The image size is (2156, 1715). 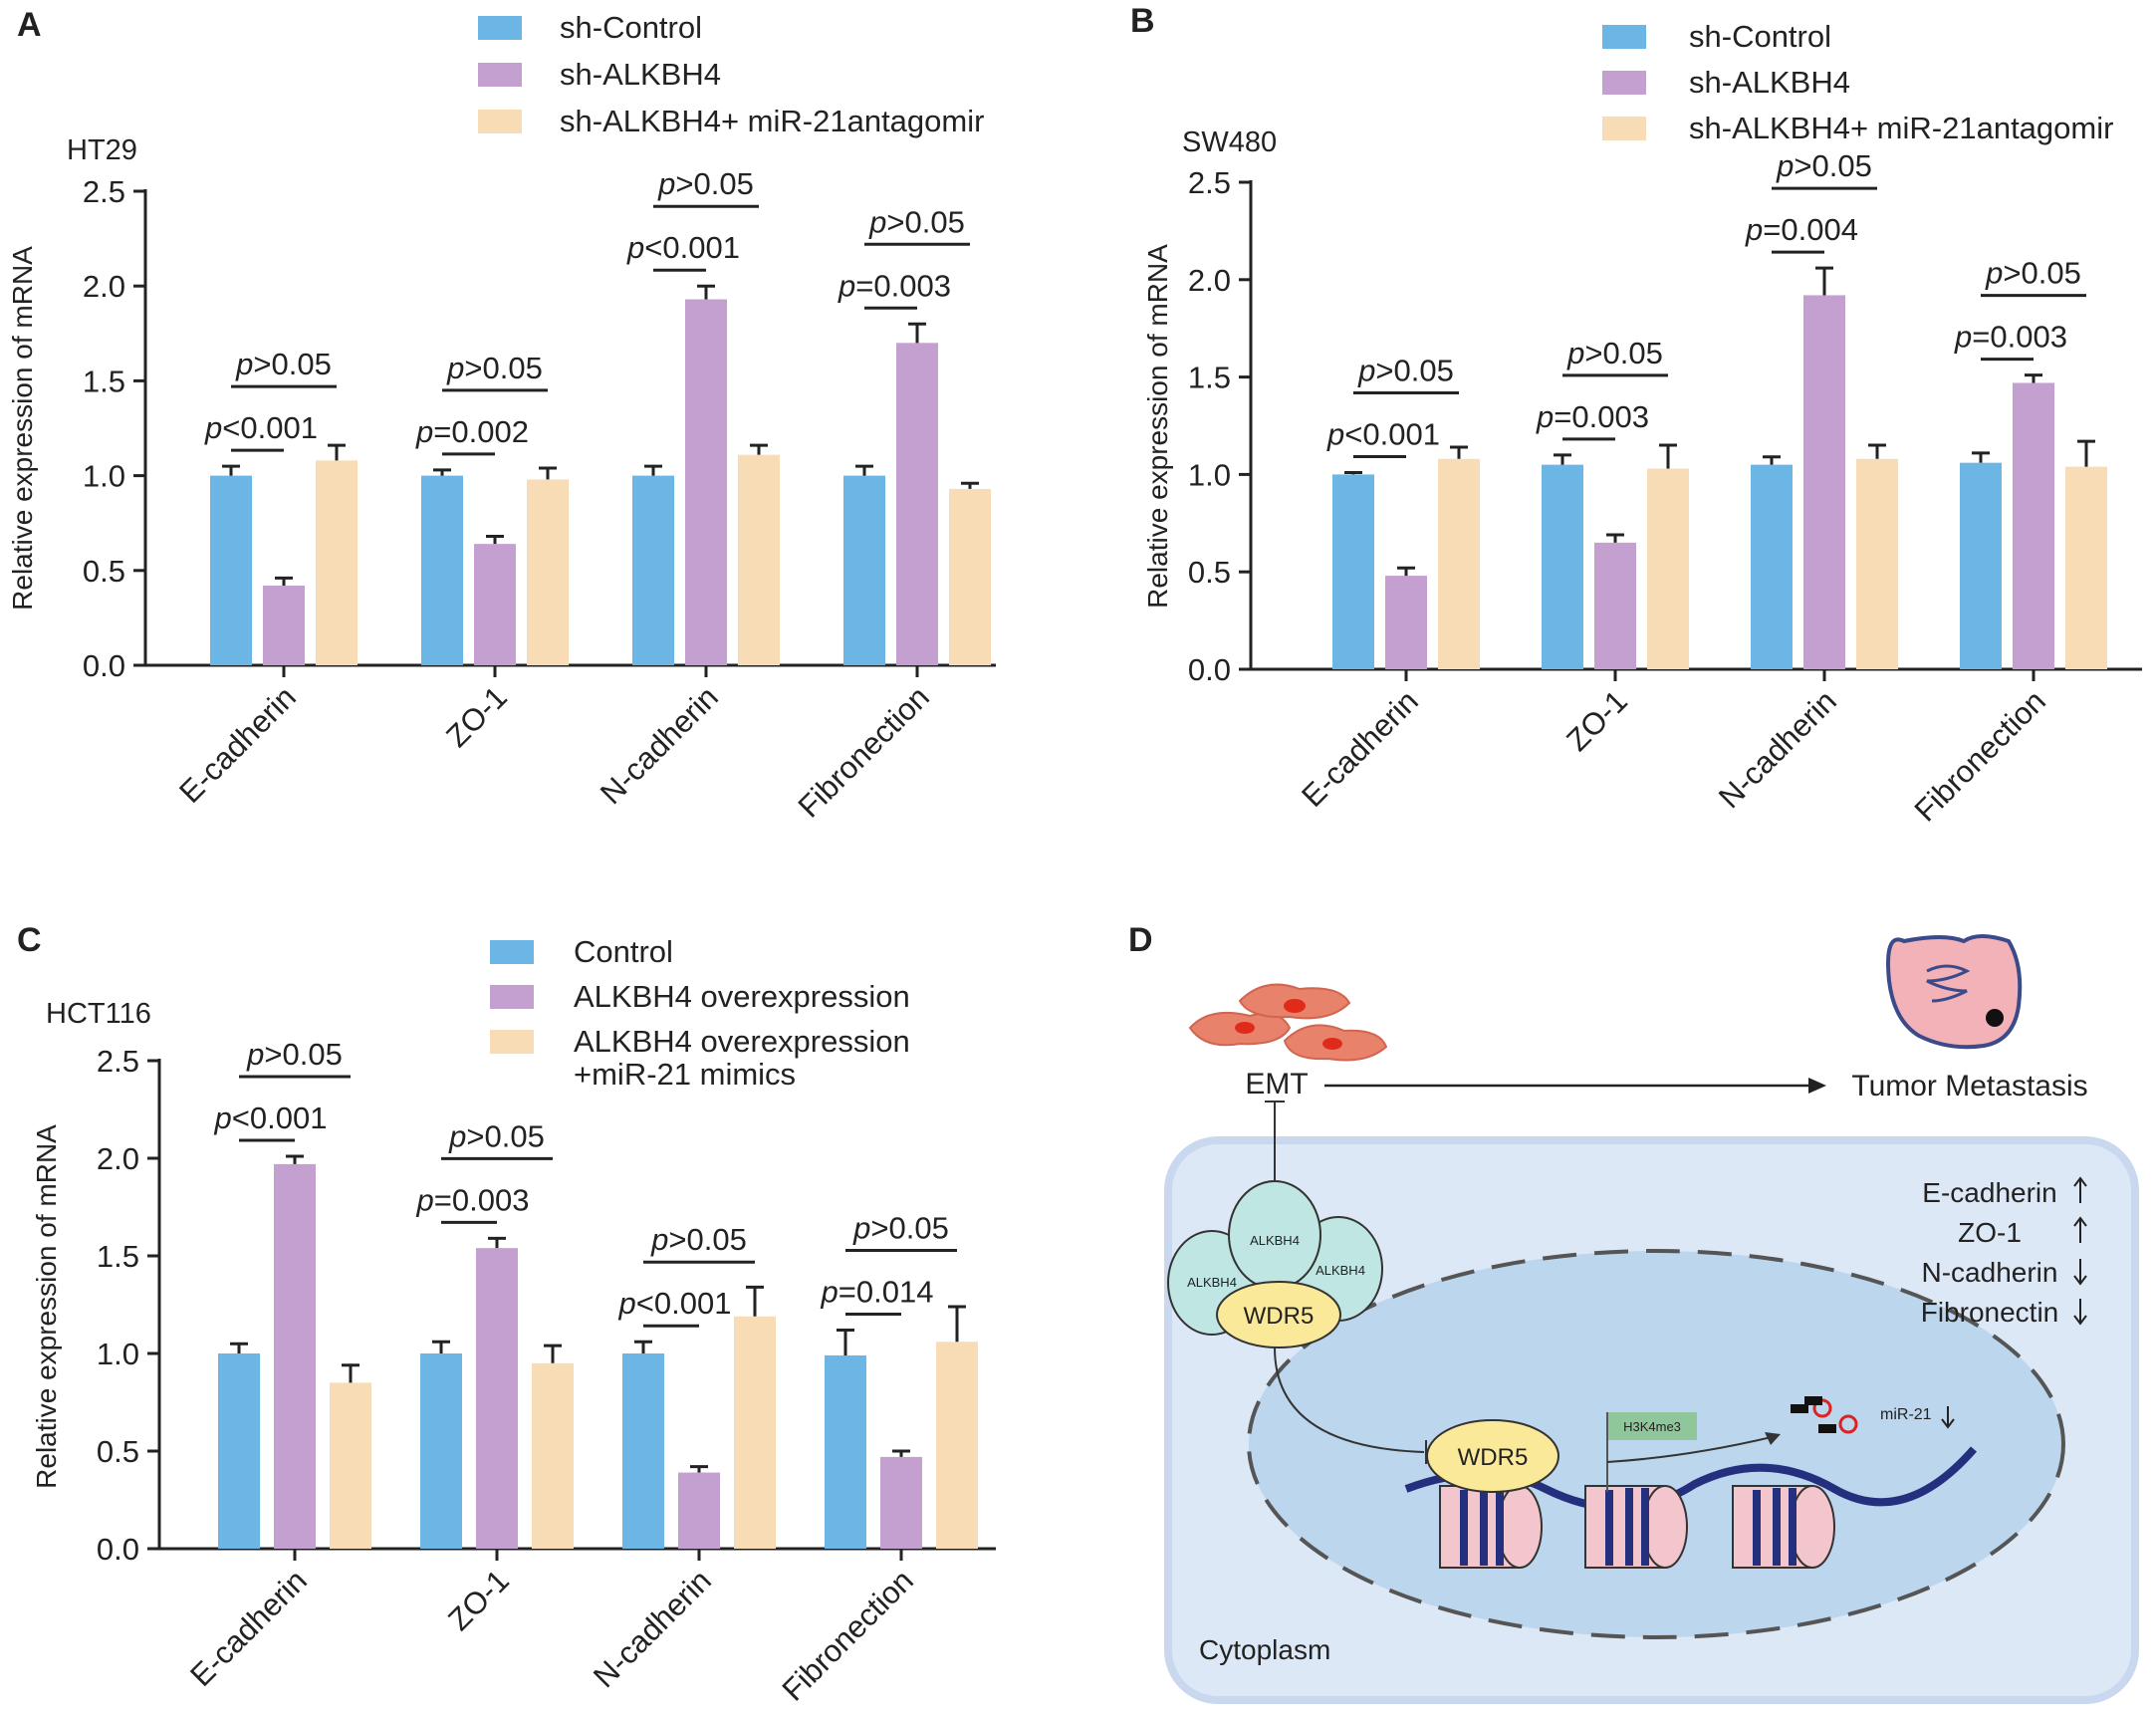 What do you see at coordinates (1212, 1282) in the screenshot?
I see `alkbh4-label: ALKBH4` at bounding box center [1212, 1282].